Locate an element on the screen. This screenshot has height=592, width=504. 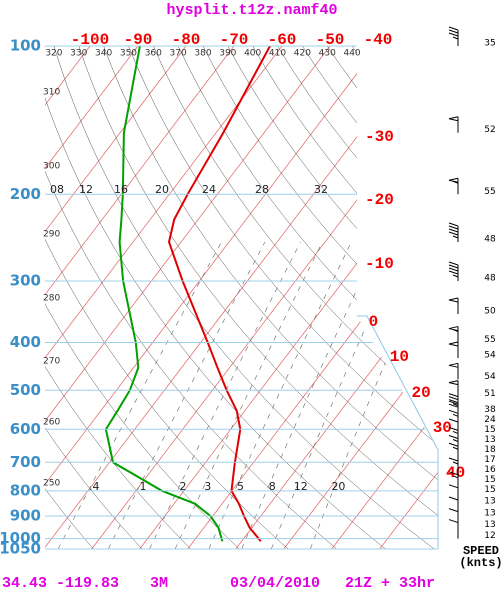
wind-speed-label: 24 is located at coordinates (490, 420).